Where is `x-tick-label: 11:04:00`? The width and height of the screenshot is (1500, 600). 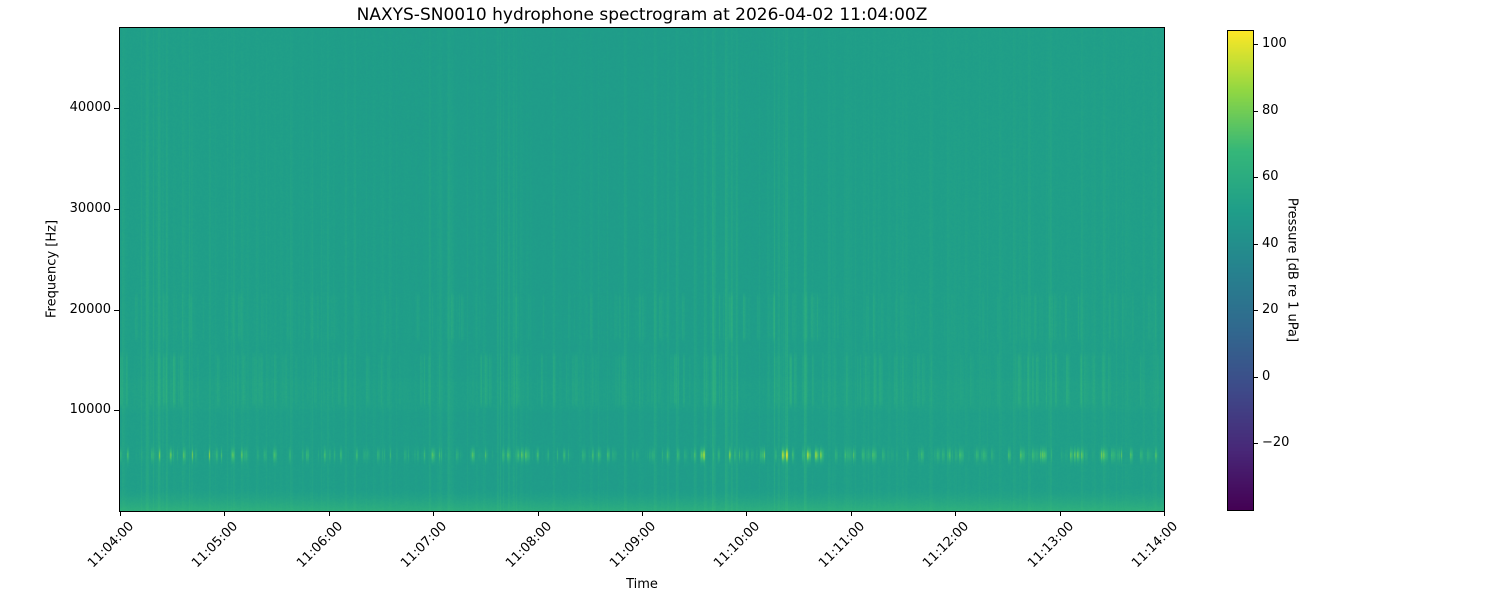 x-tick-label: 11:04:00 is located at coordinates (110, 545).